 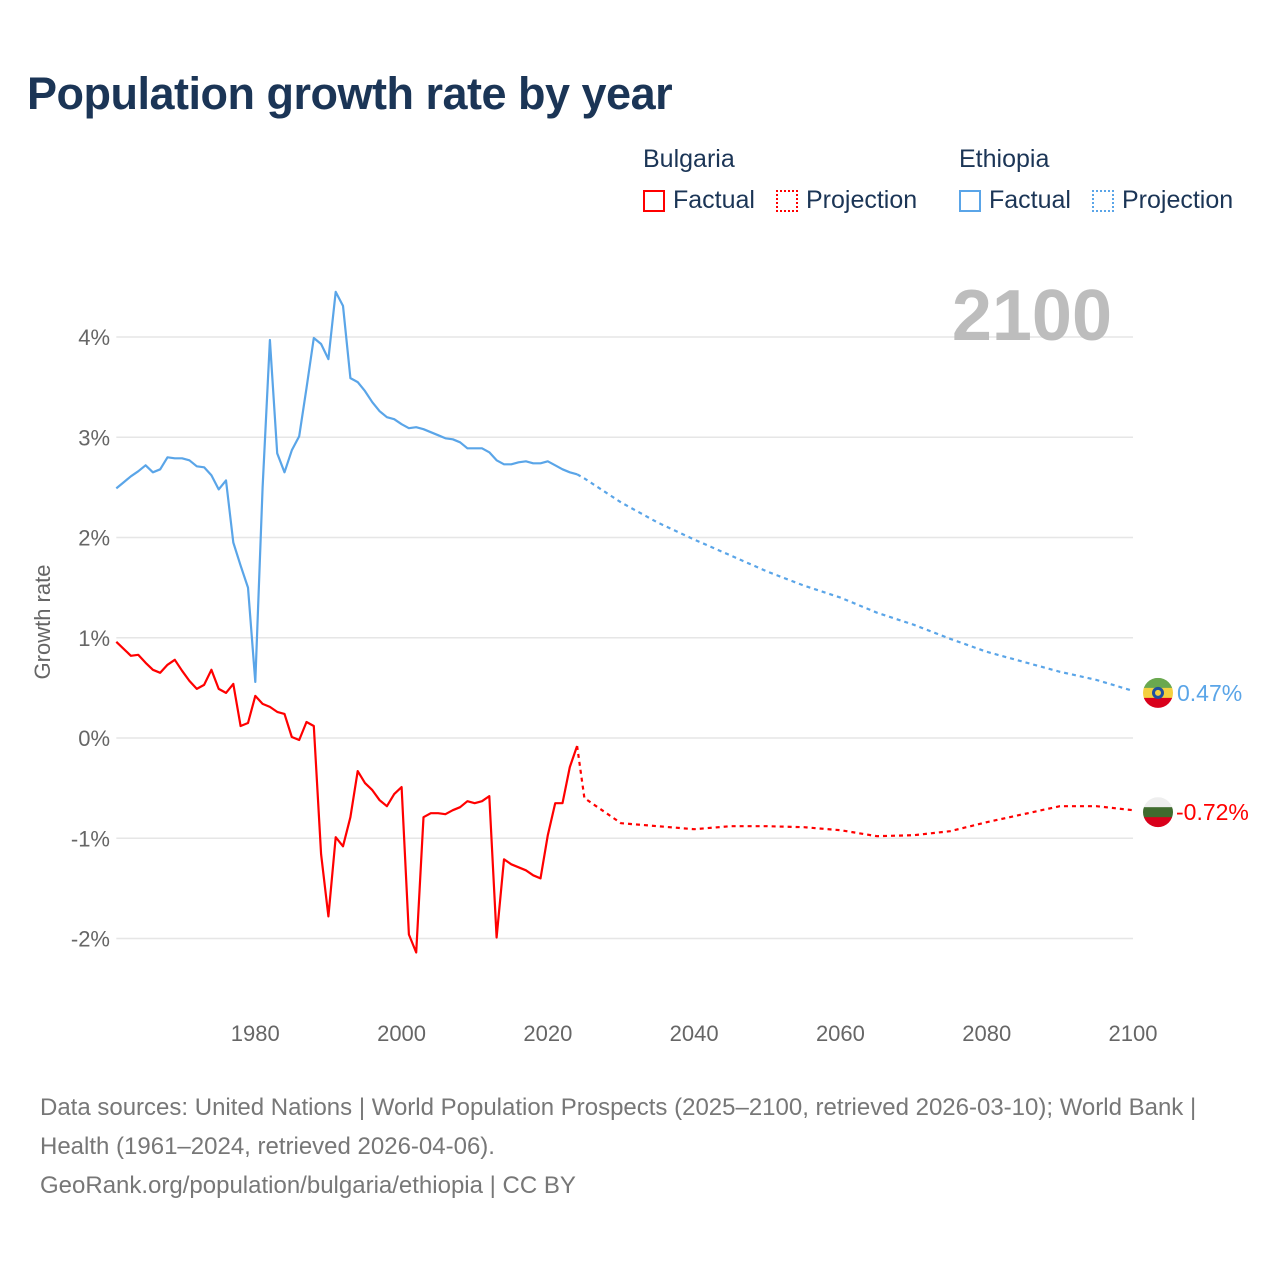 I want to click on series-line-bulgaria-factual, so click(x=347, y=797).